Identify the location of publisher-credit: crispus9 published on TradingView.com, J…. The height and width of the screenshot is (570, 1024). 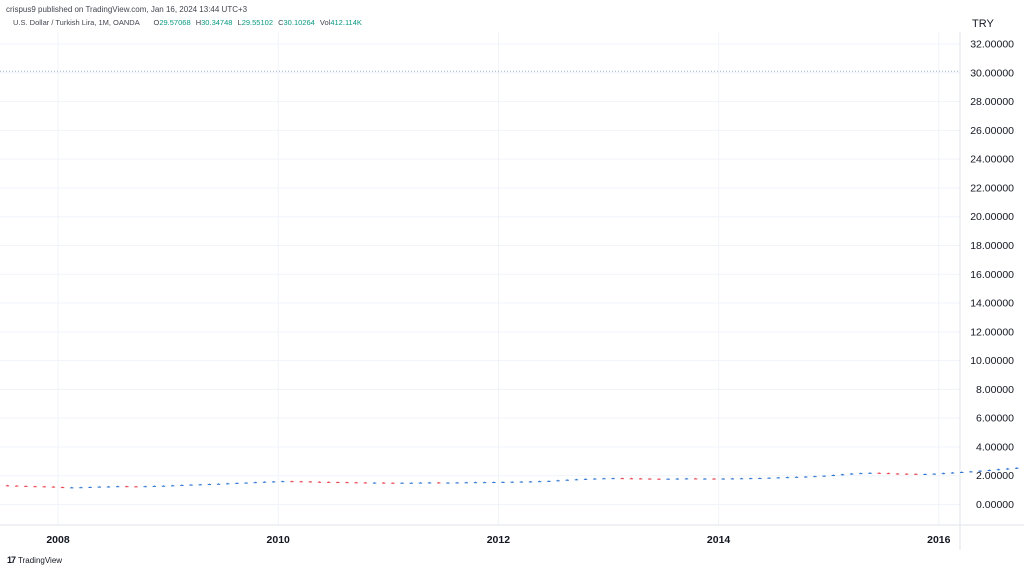
(127, 9).